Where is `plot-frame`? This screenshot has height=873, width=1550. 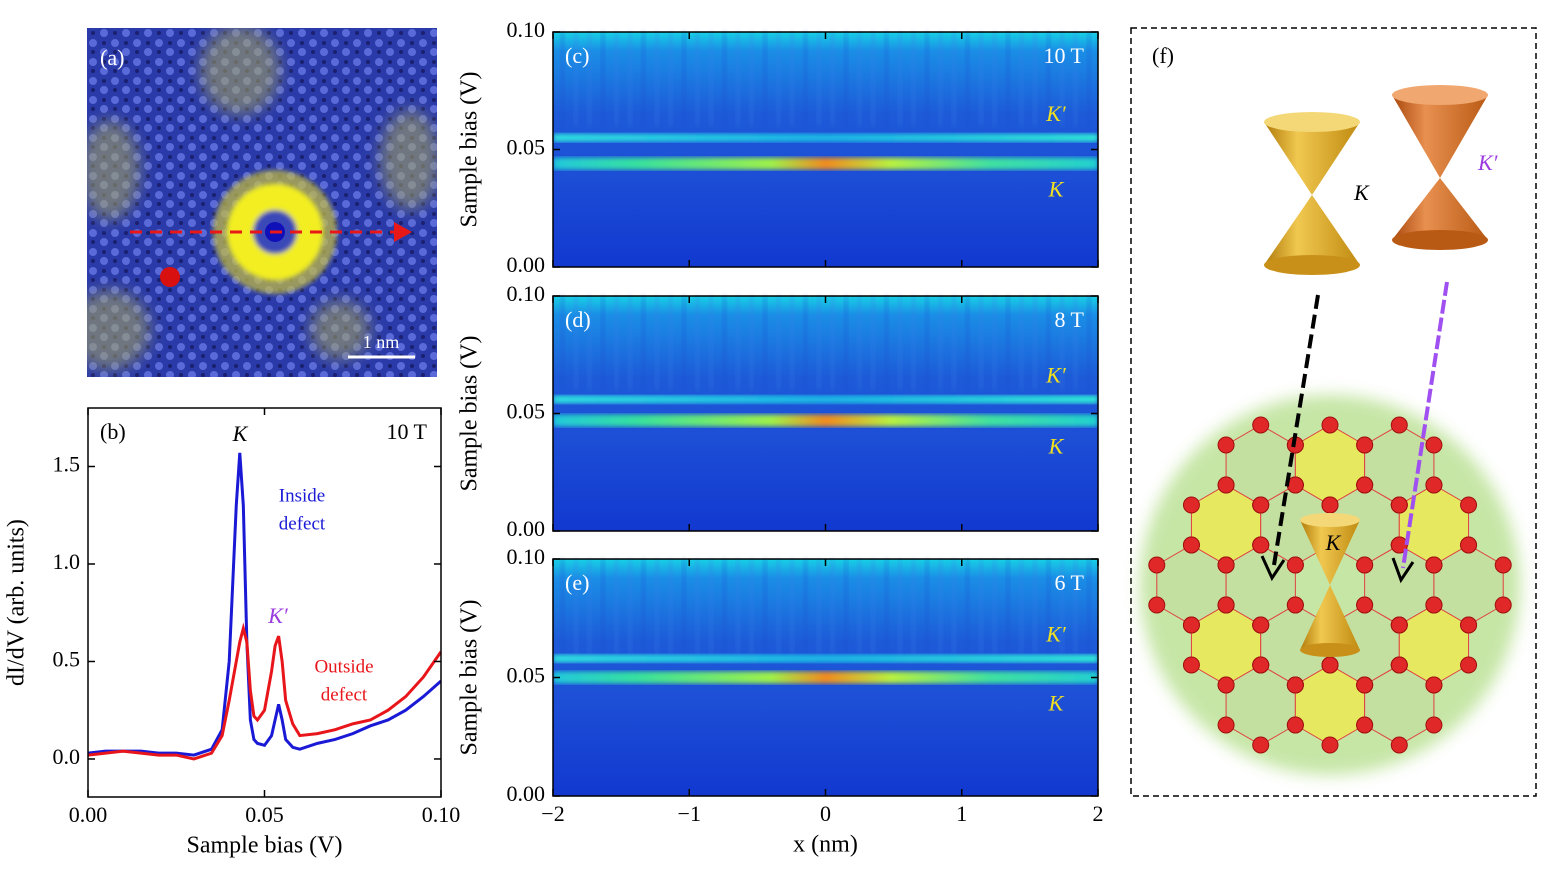 plot-frame is located at coordinates (264, 602).